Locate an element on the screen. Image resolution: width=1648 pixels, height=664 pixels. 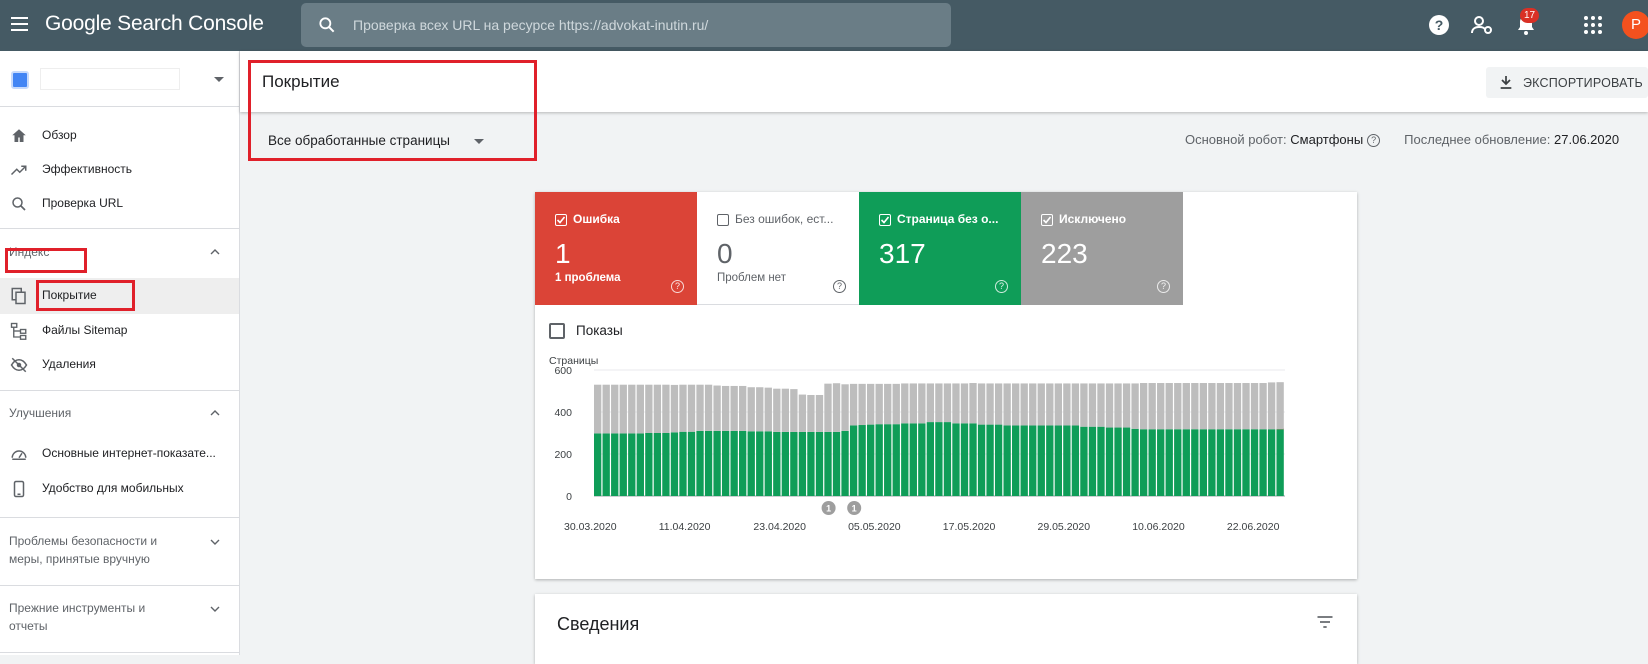
tile-value: 0 is located at coordinates (725, 253).